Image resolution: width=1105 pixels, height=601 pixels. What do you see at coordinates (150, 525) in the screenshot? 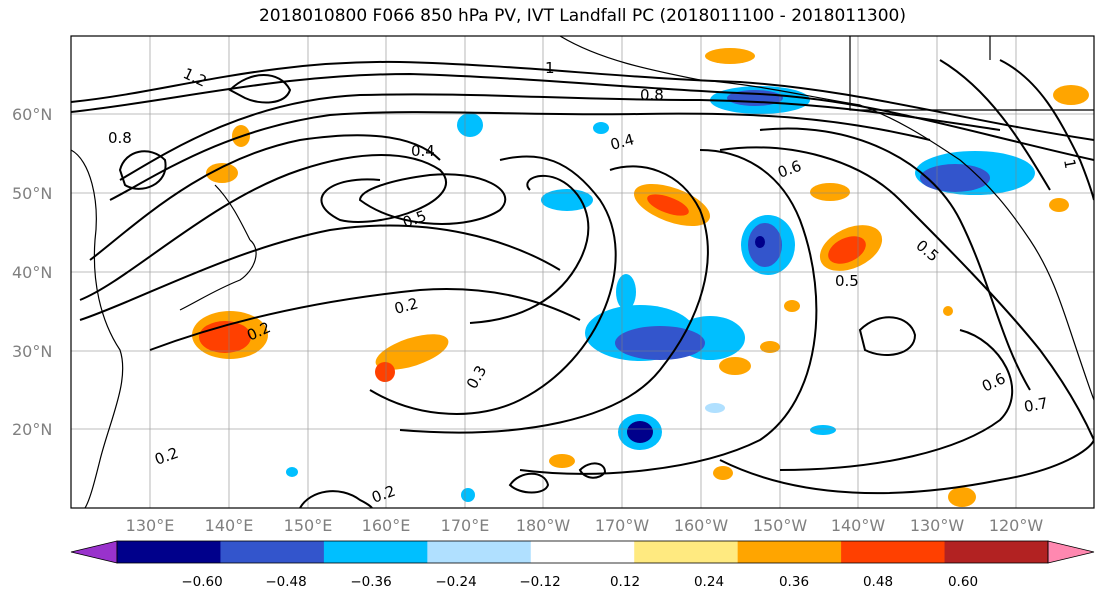
I see `lon-label: 130°E` at bounding box center [150, 525].